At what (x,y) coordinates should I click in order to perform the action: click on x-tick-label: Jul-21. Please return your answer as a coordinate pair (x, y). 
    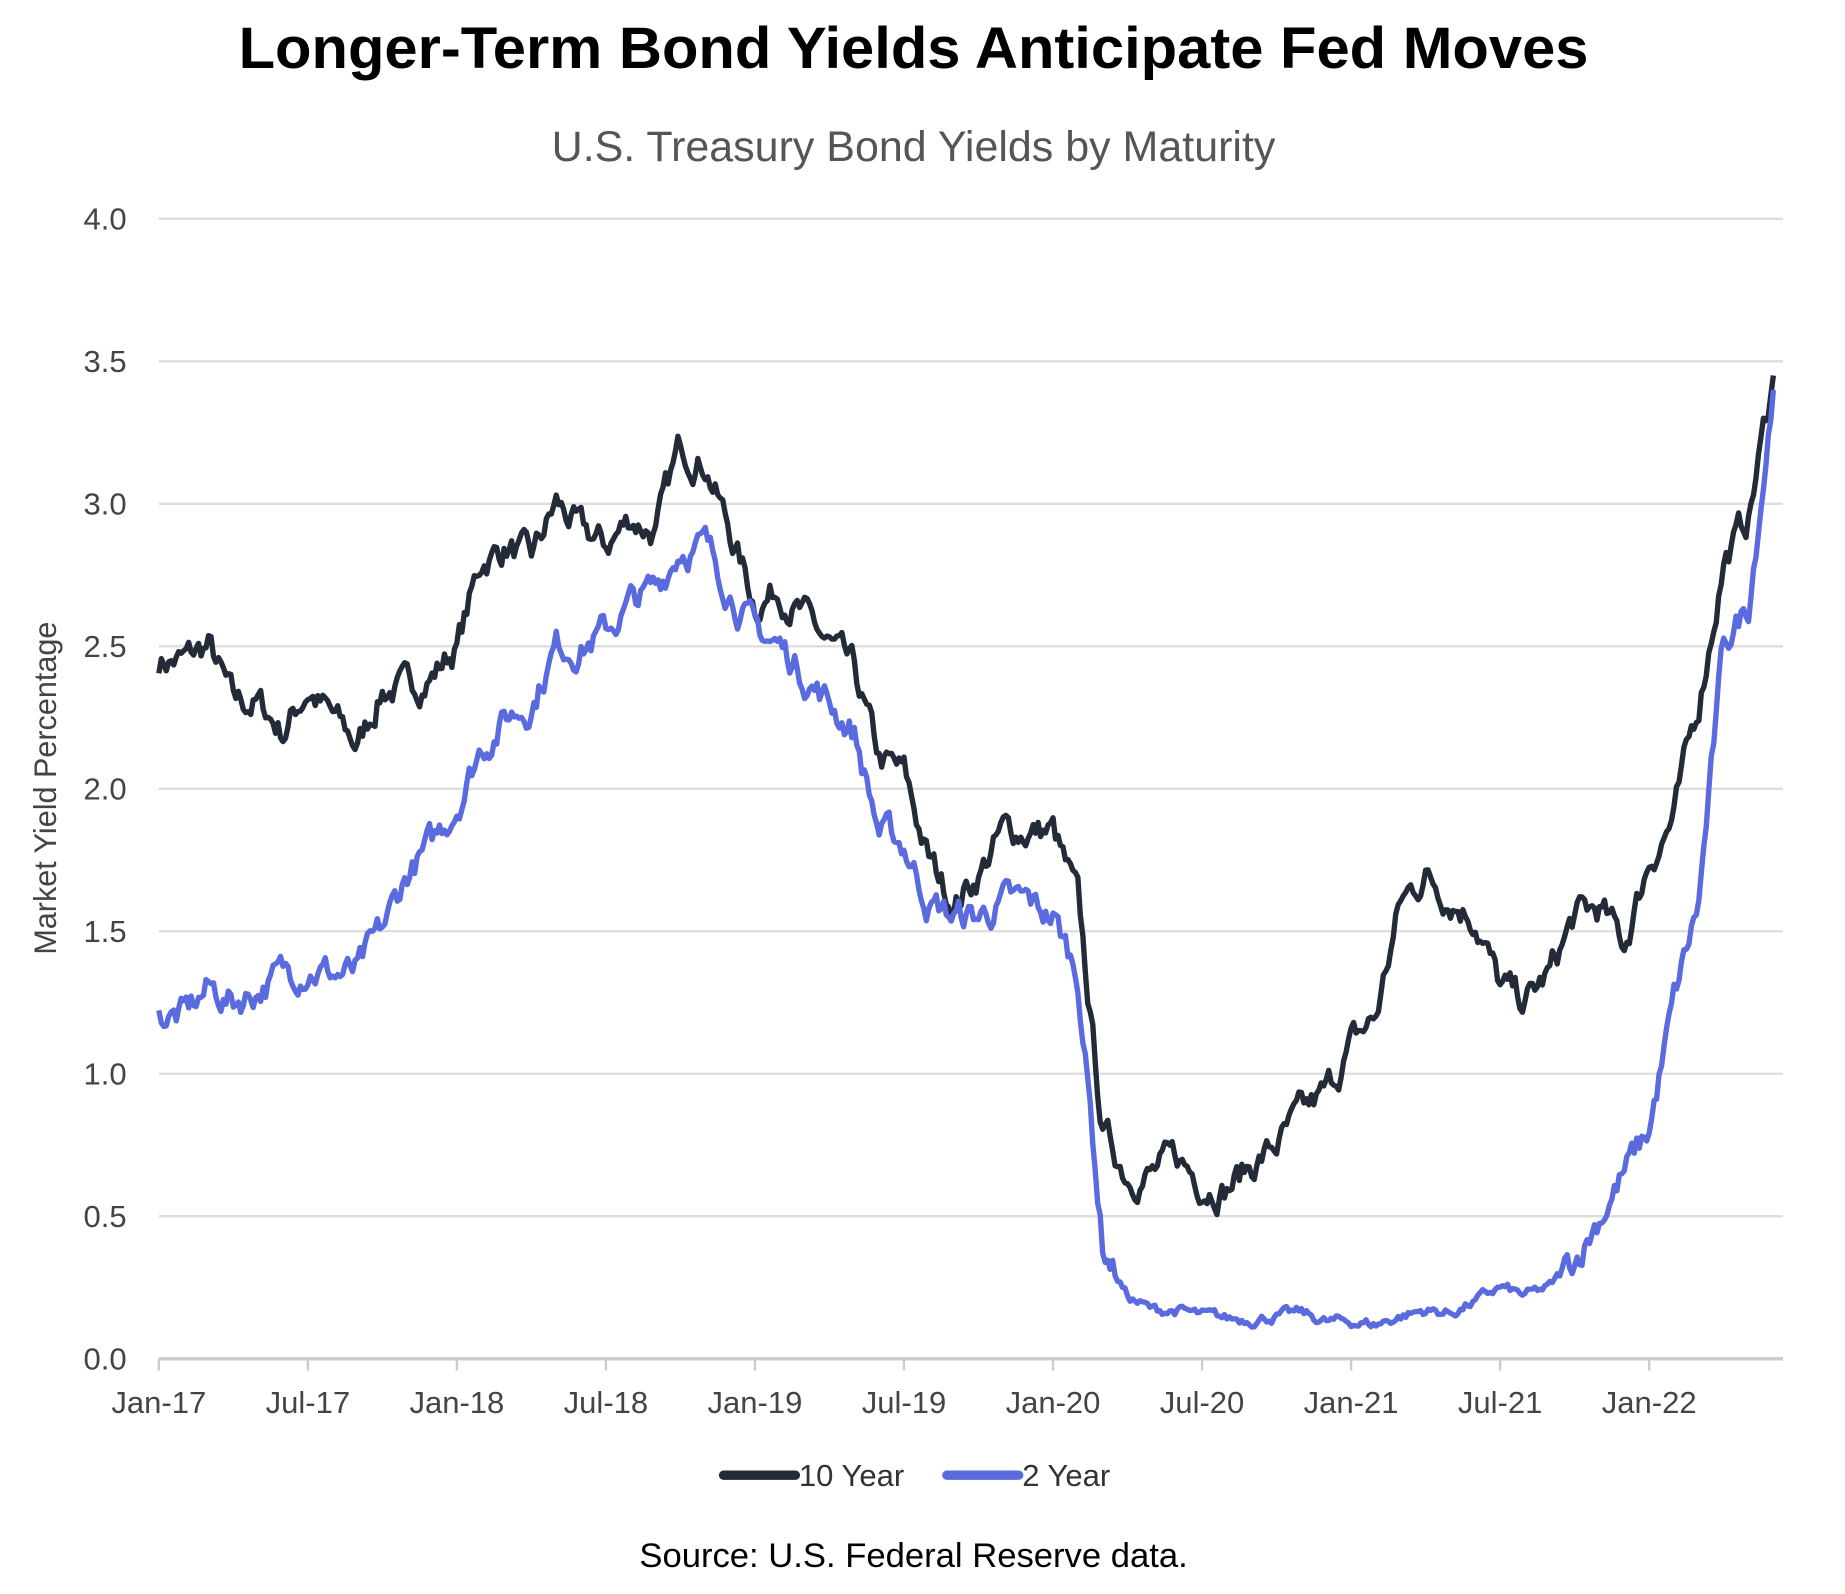
    Looking at the image, I should click on (1500, 1402).